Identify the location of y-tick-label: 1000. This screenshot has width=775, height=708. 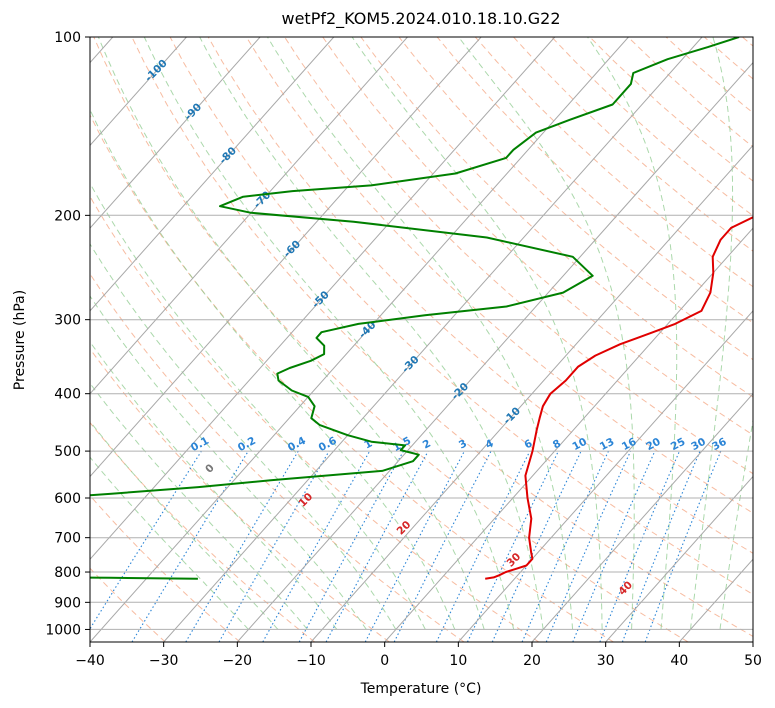
(63, 630).